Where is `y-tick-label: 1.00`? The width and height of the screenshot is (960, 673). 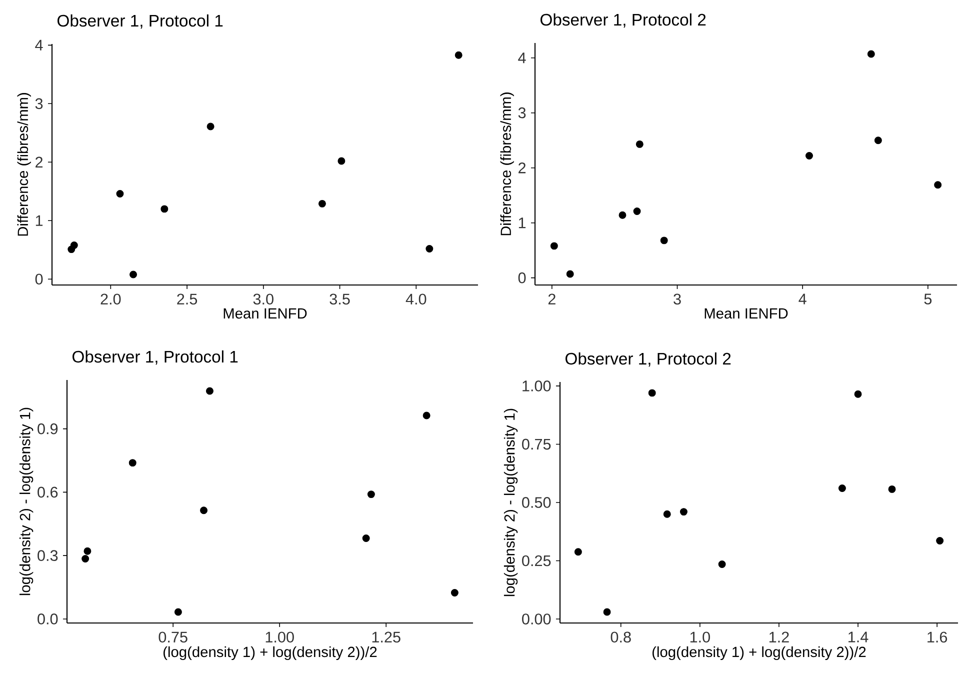
y-tick-label: 1.00 is located at coordinates (536, 386).